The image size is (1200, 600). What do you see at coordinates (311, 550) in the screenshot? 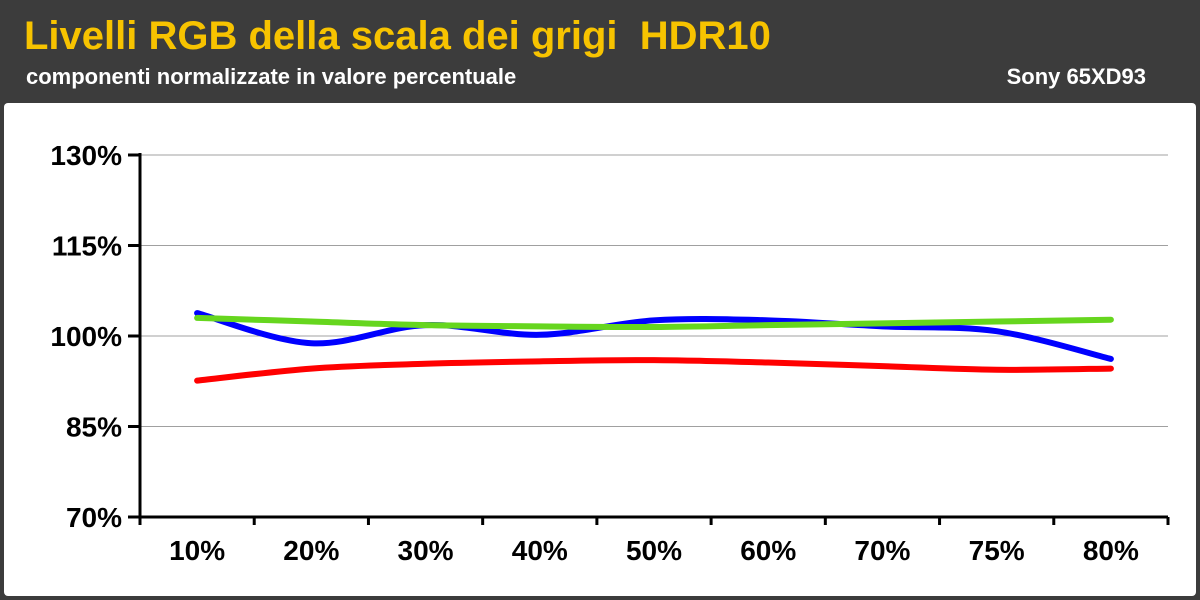
I see `x-tick-label: 20%` at bounding box center [311, 550].